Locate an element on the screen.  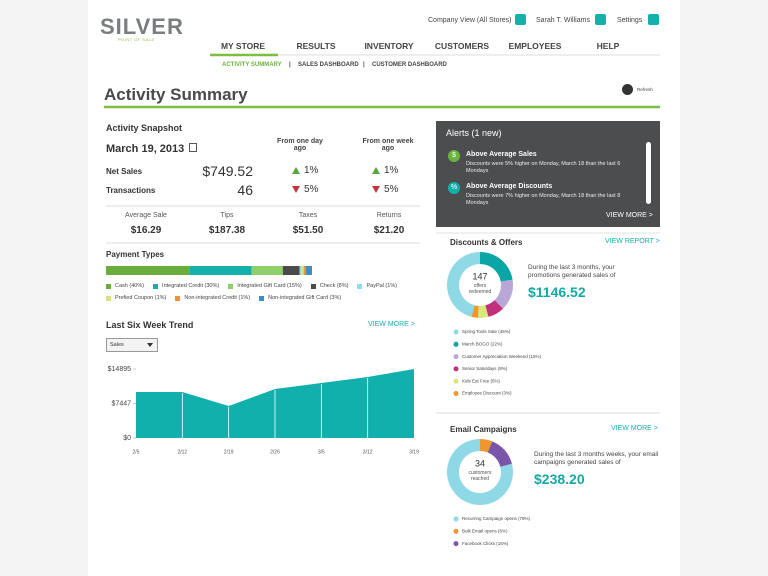
top-link: Settings is located at coordinates (630, 20).